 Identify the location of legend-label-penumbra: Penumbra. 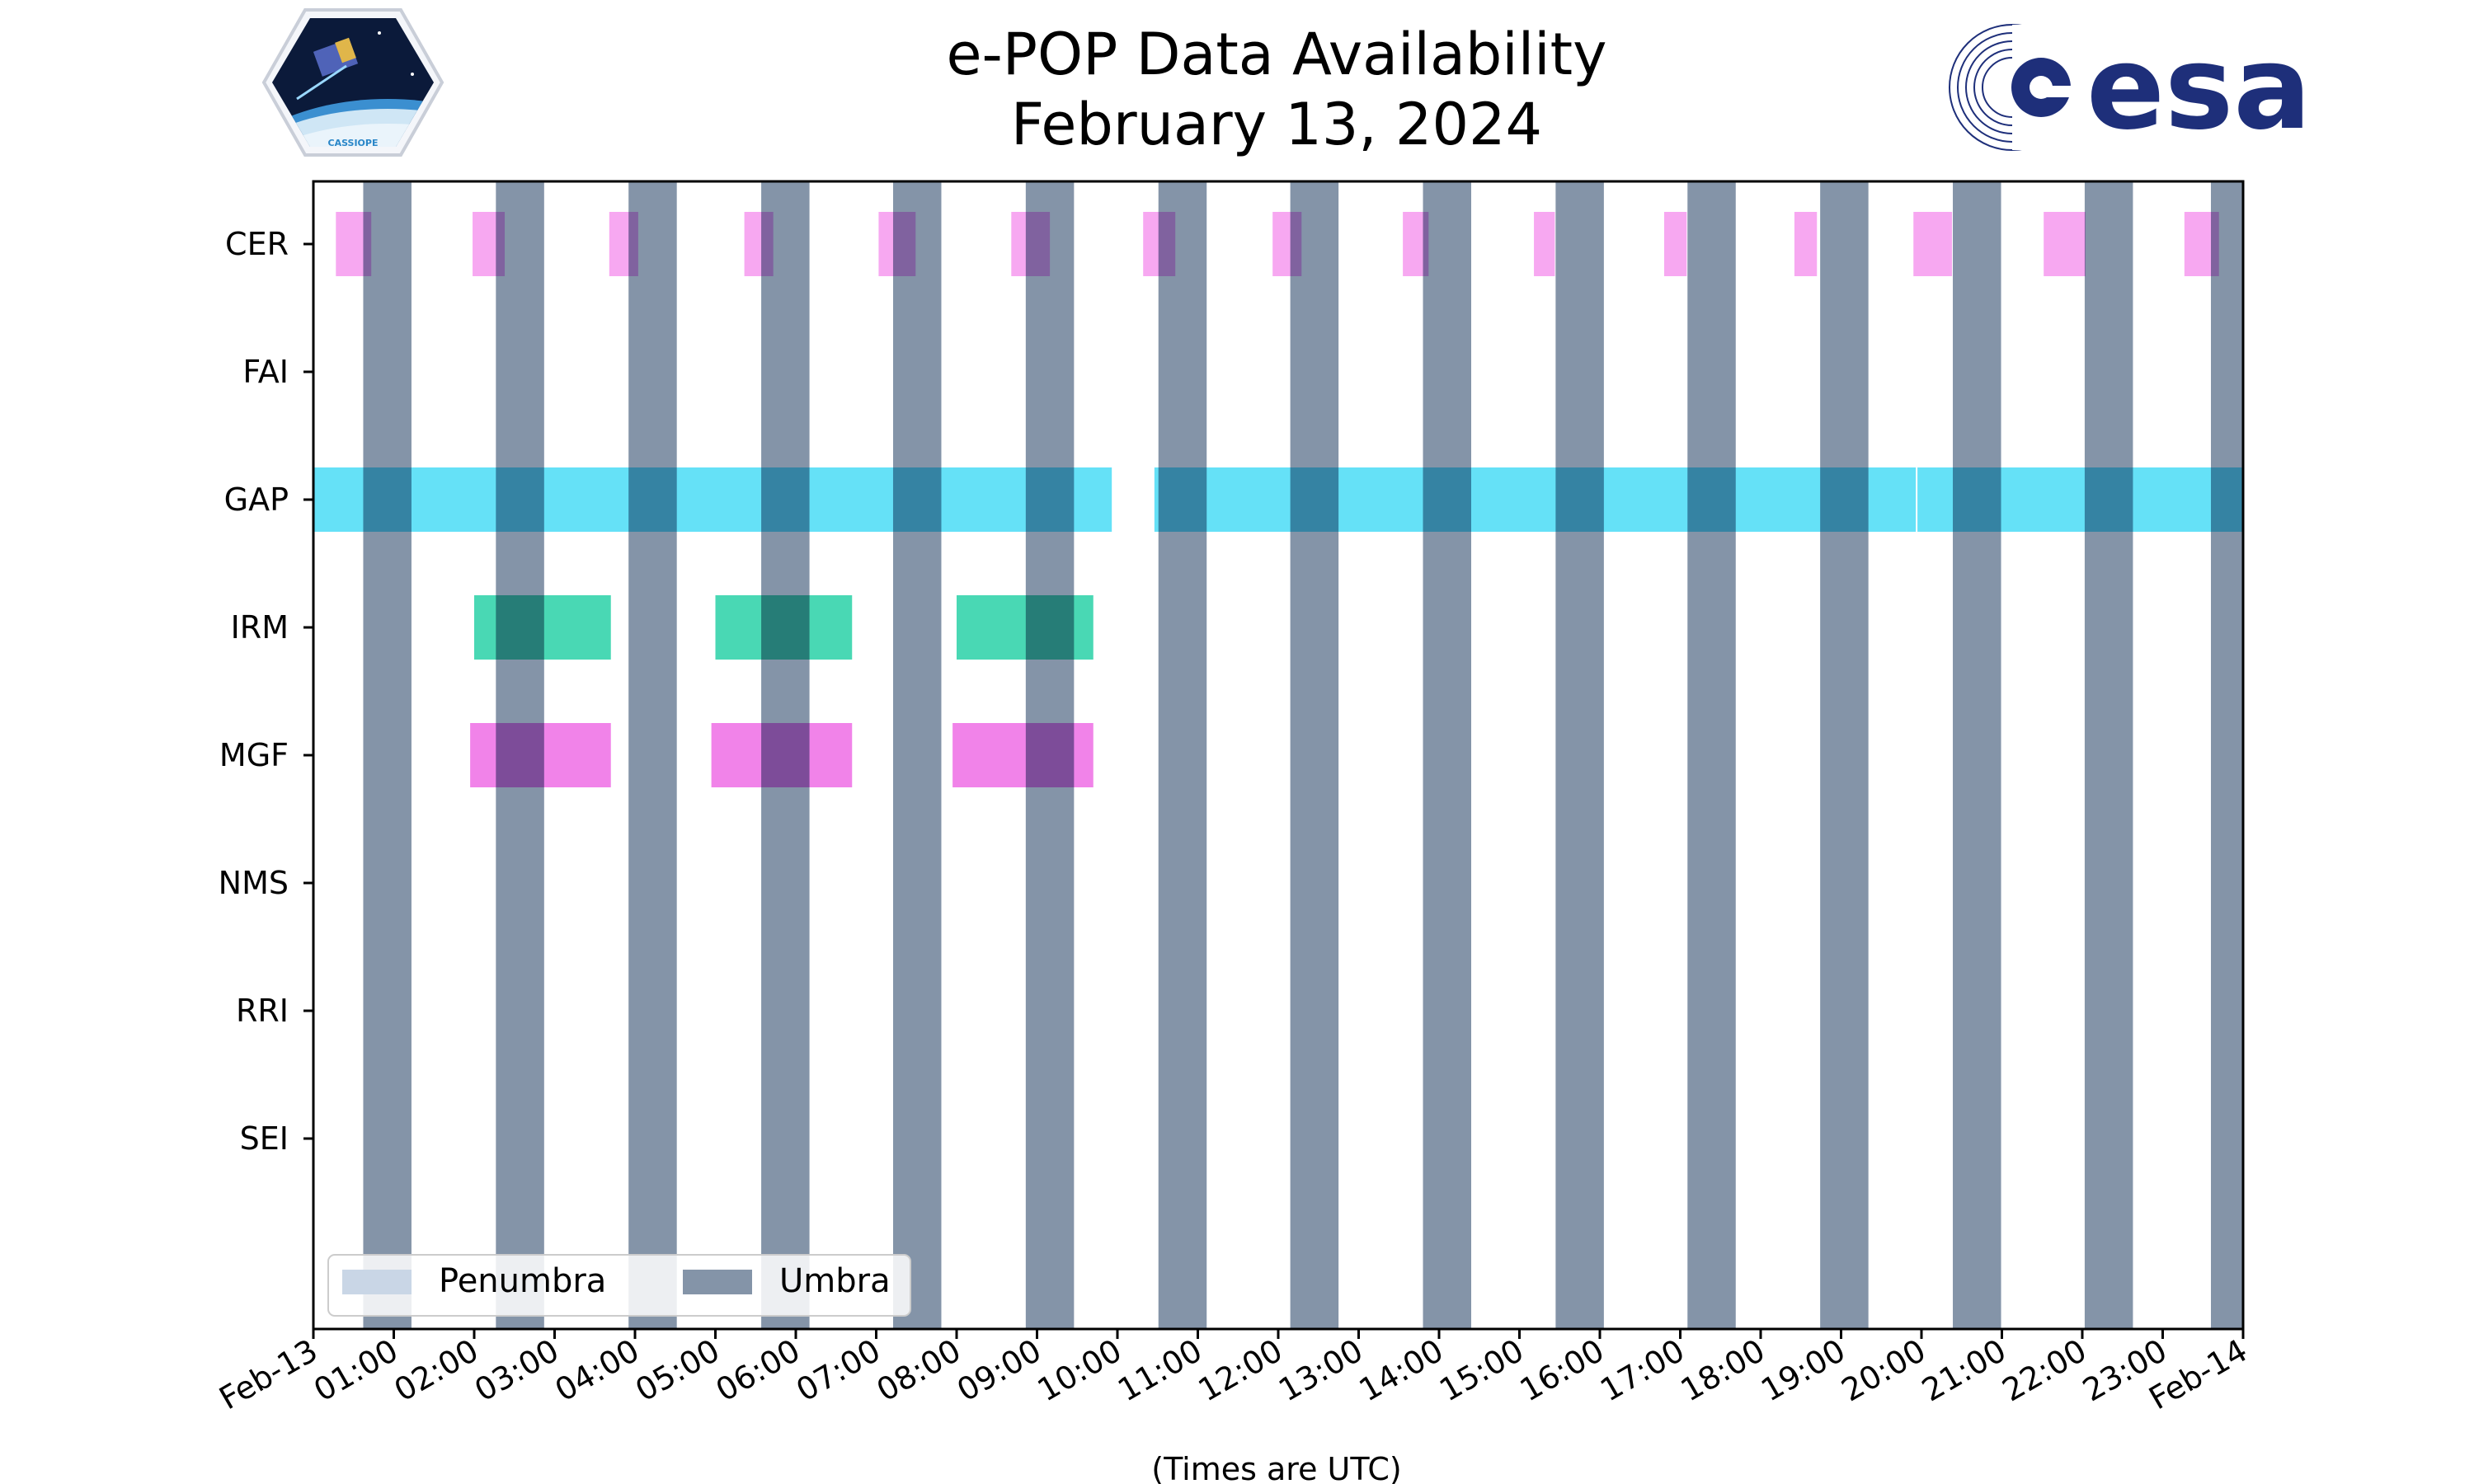
(522, 1281).